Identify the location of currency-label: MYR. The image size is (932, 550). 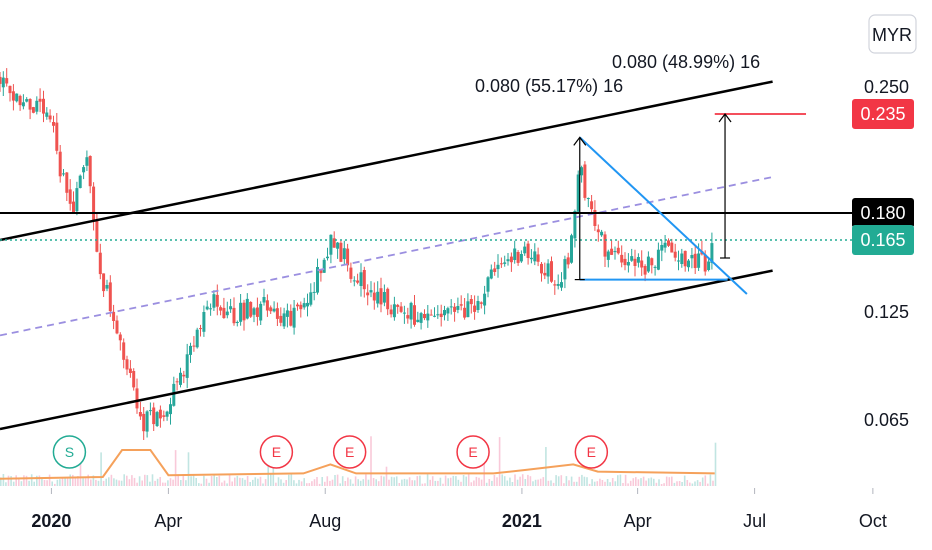
(892, 35).